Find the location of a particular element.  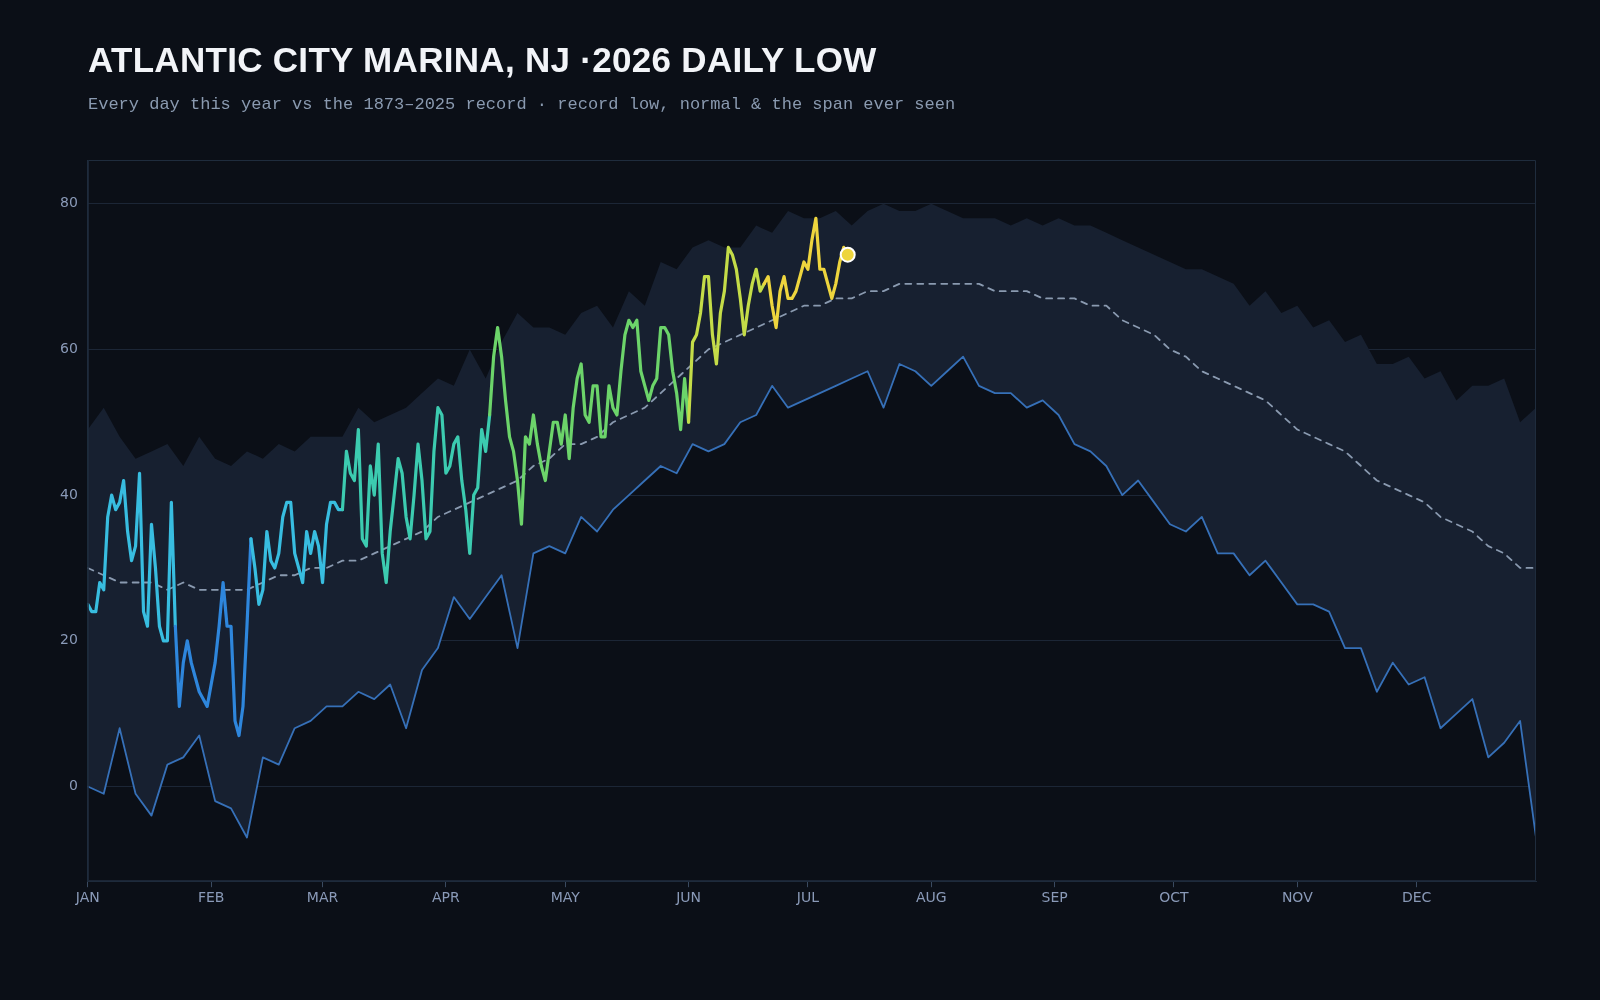

y-tick-label: 60 is located at coordinates (68, 348).